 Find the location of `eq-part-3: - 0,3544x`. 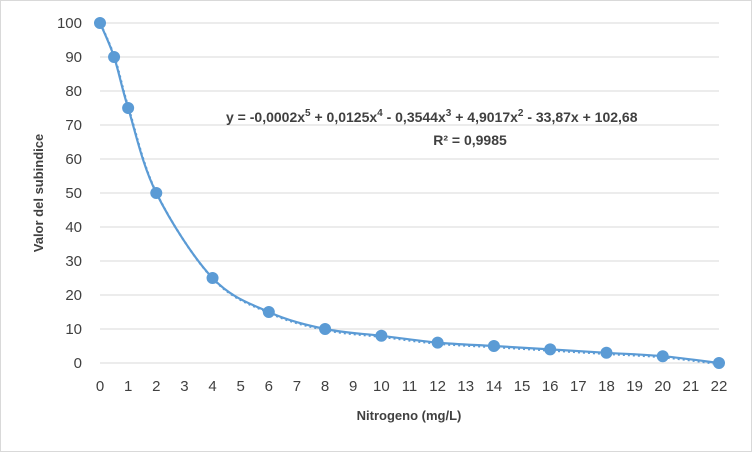

eq-part-3: - 0,3544x is located at coordinates (414, 117).